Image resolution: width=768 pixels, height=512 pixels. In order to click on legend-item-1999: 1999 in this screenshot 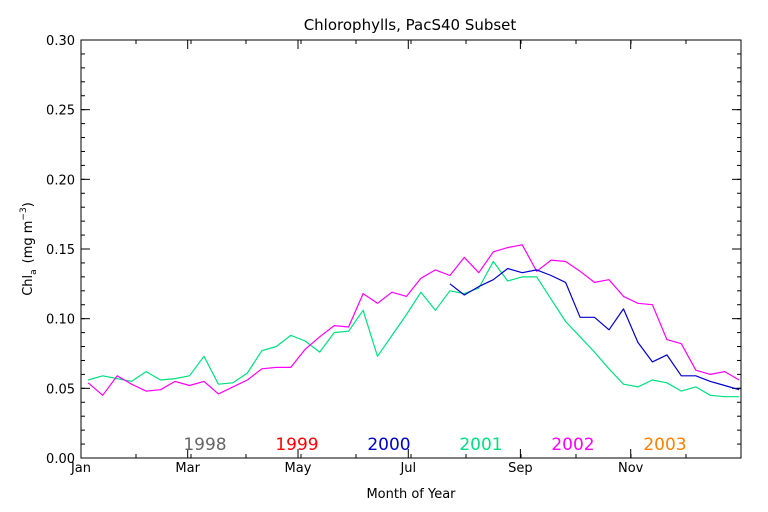, I will do `click(296, 445)`.